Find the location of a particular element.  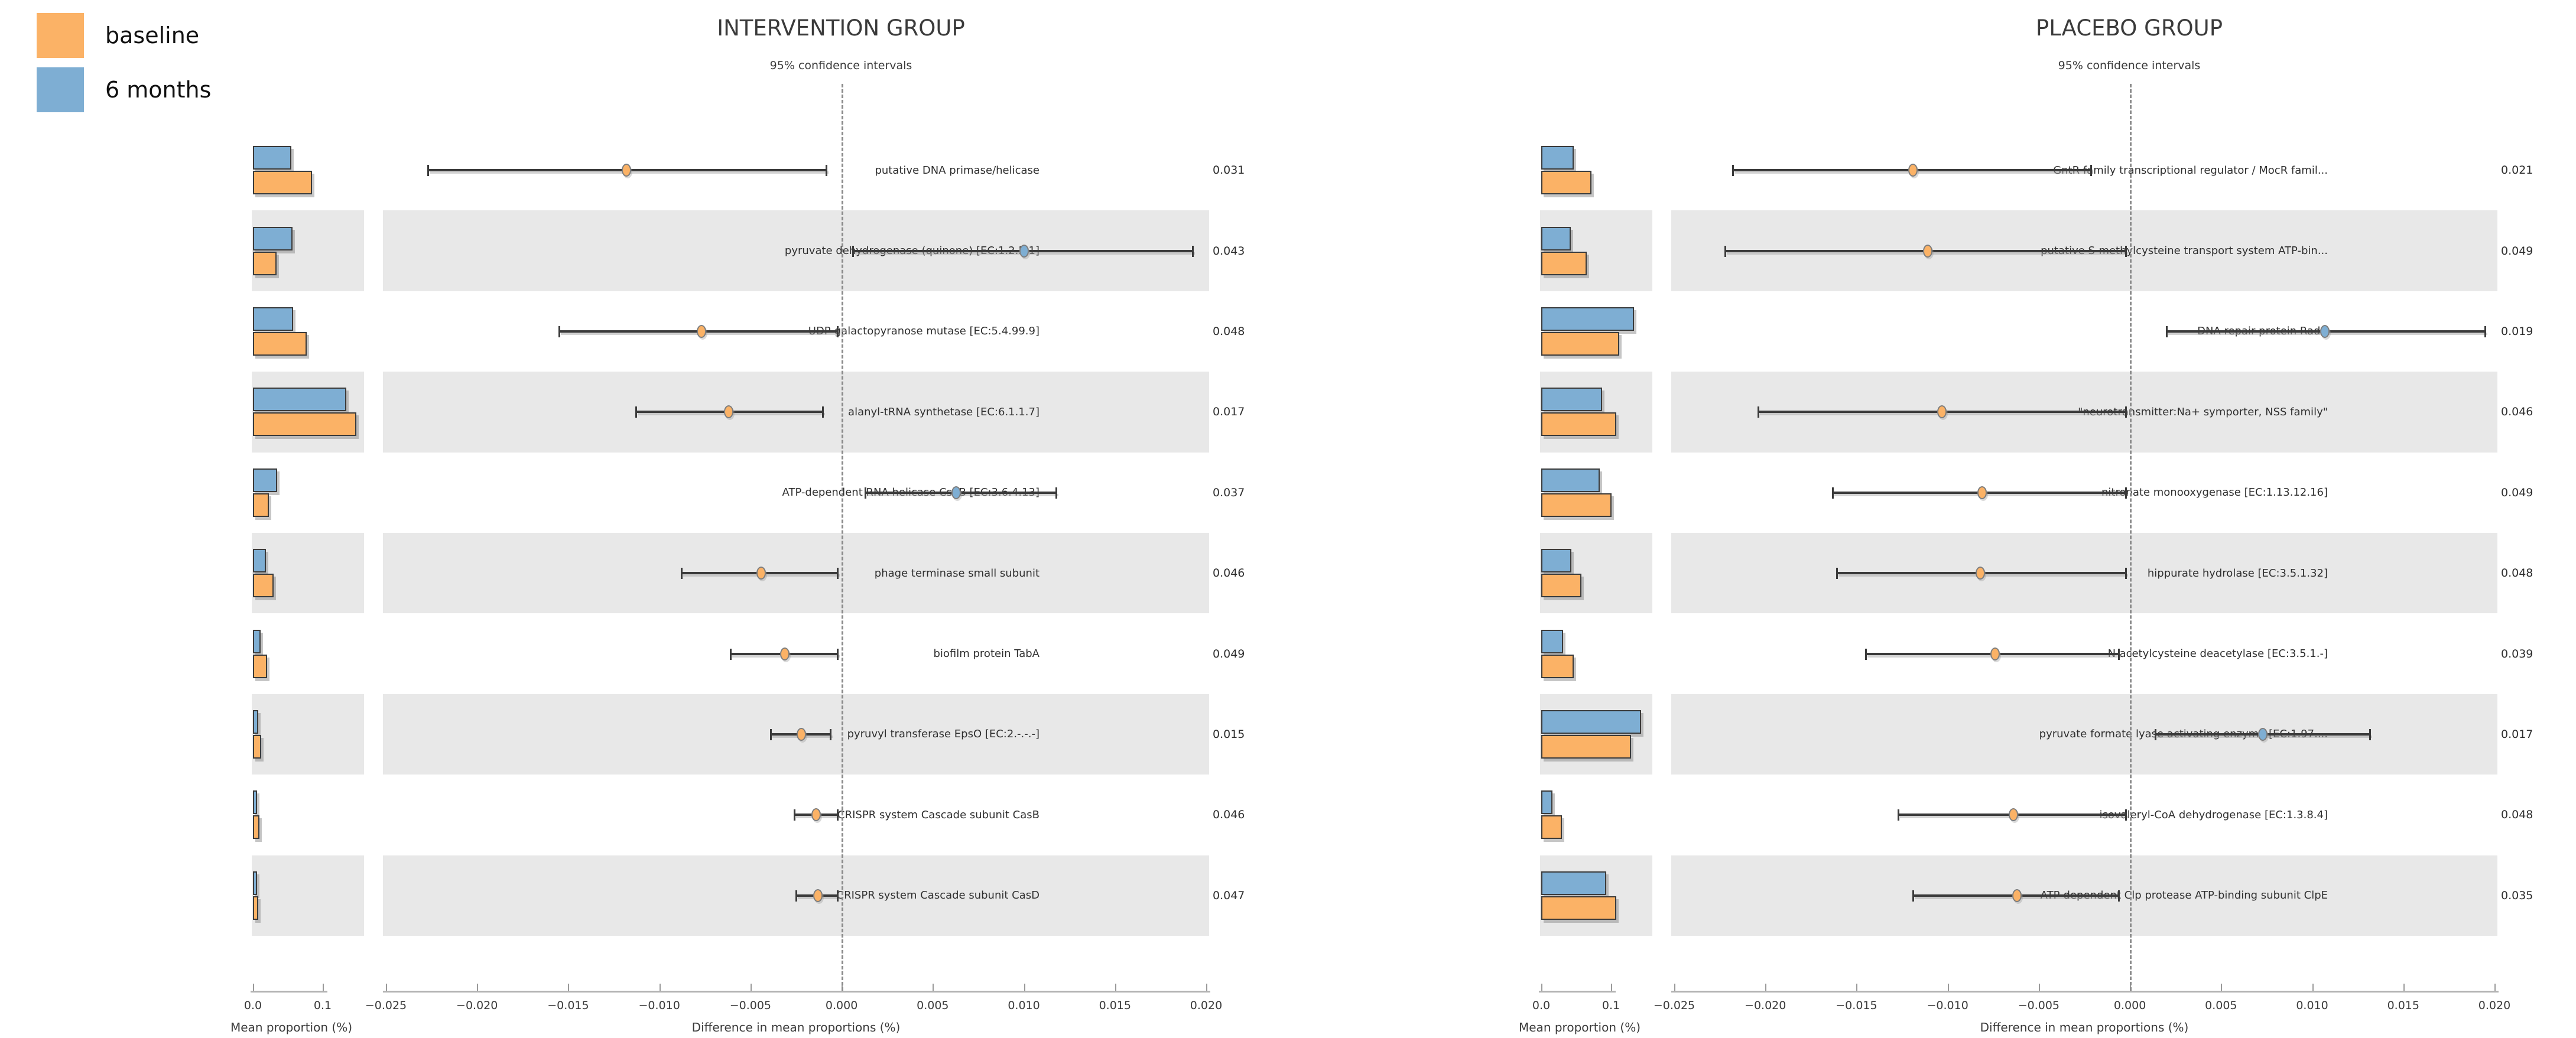

placebo-ci-header: 95% confidence intervals is located at coordinates (2129, 65).